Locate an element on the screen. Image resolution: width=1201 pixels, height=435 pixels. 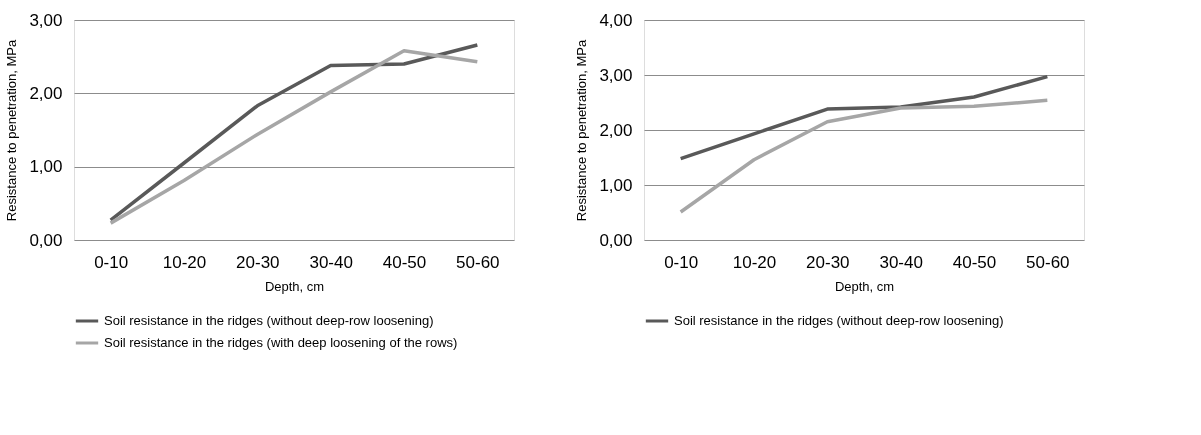
y-tick-label: 4,00 is located at coordinates (616, 20).